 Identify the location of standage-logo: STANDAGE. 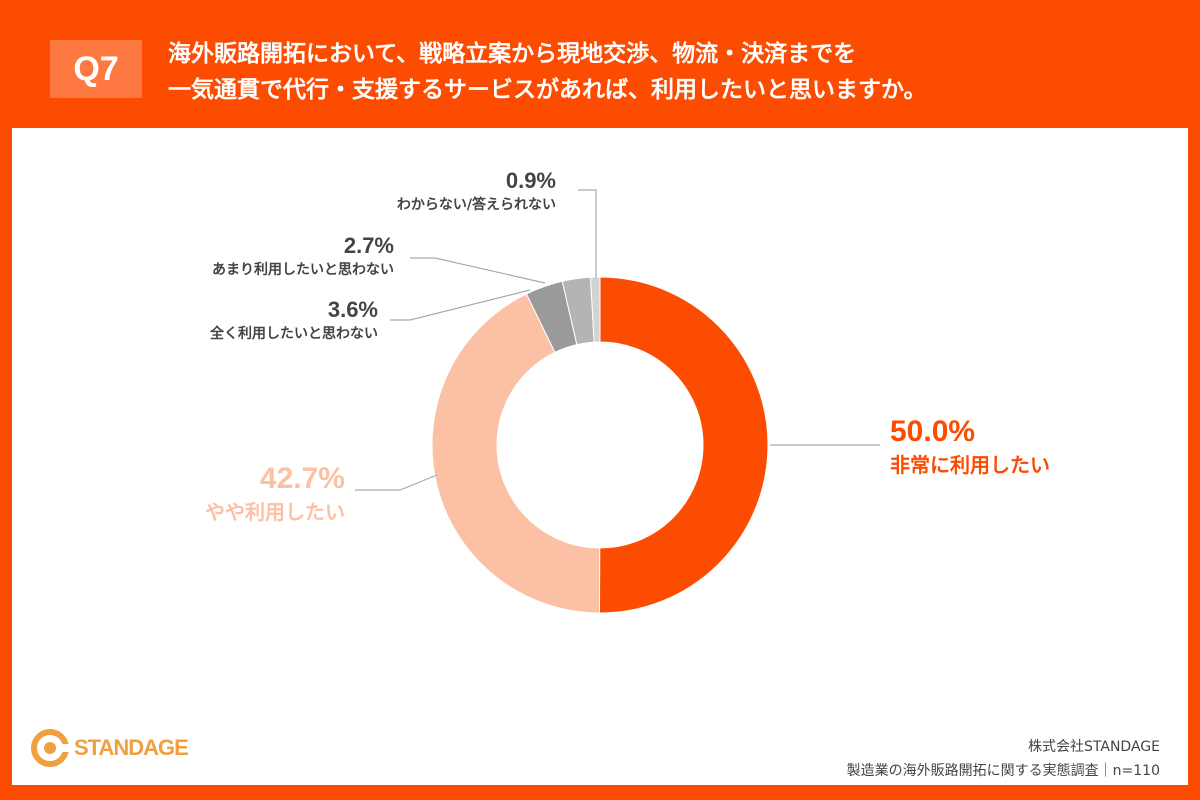
(109, 748).